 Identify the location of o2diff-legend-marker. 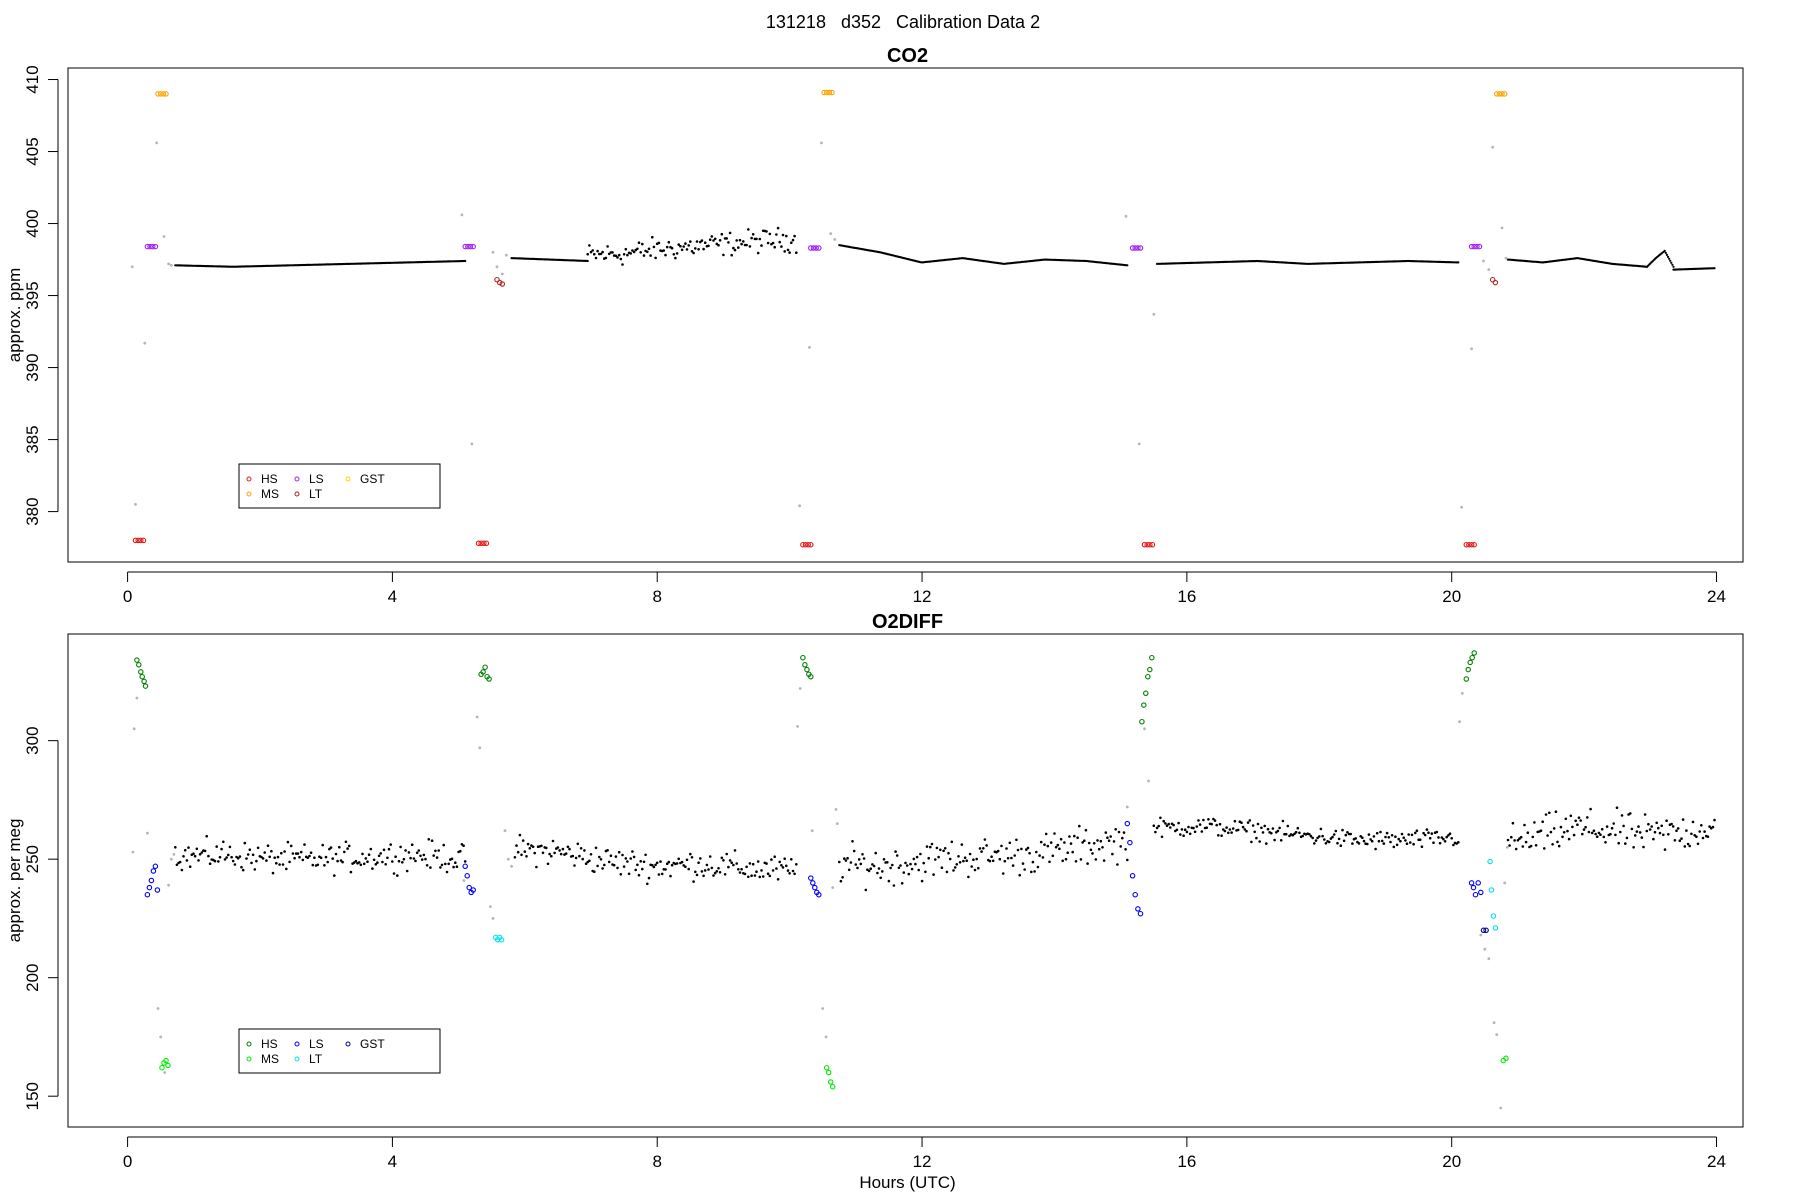
(297, 1044).